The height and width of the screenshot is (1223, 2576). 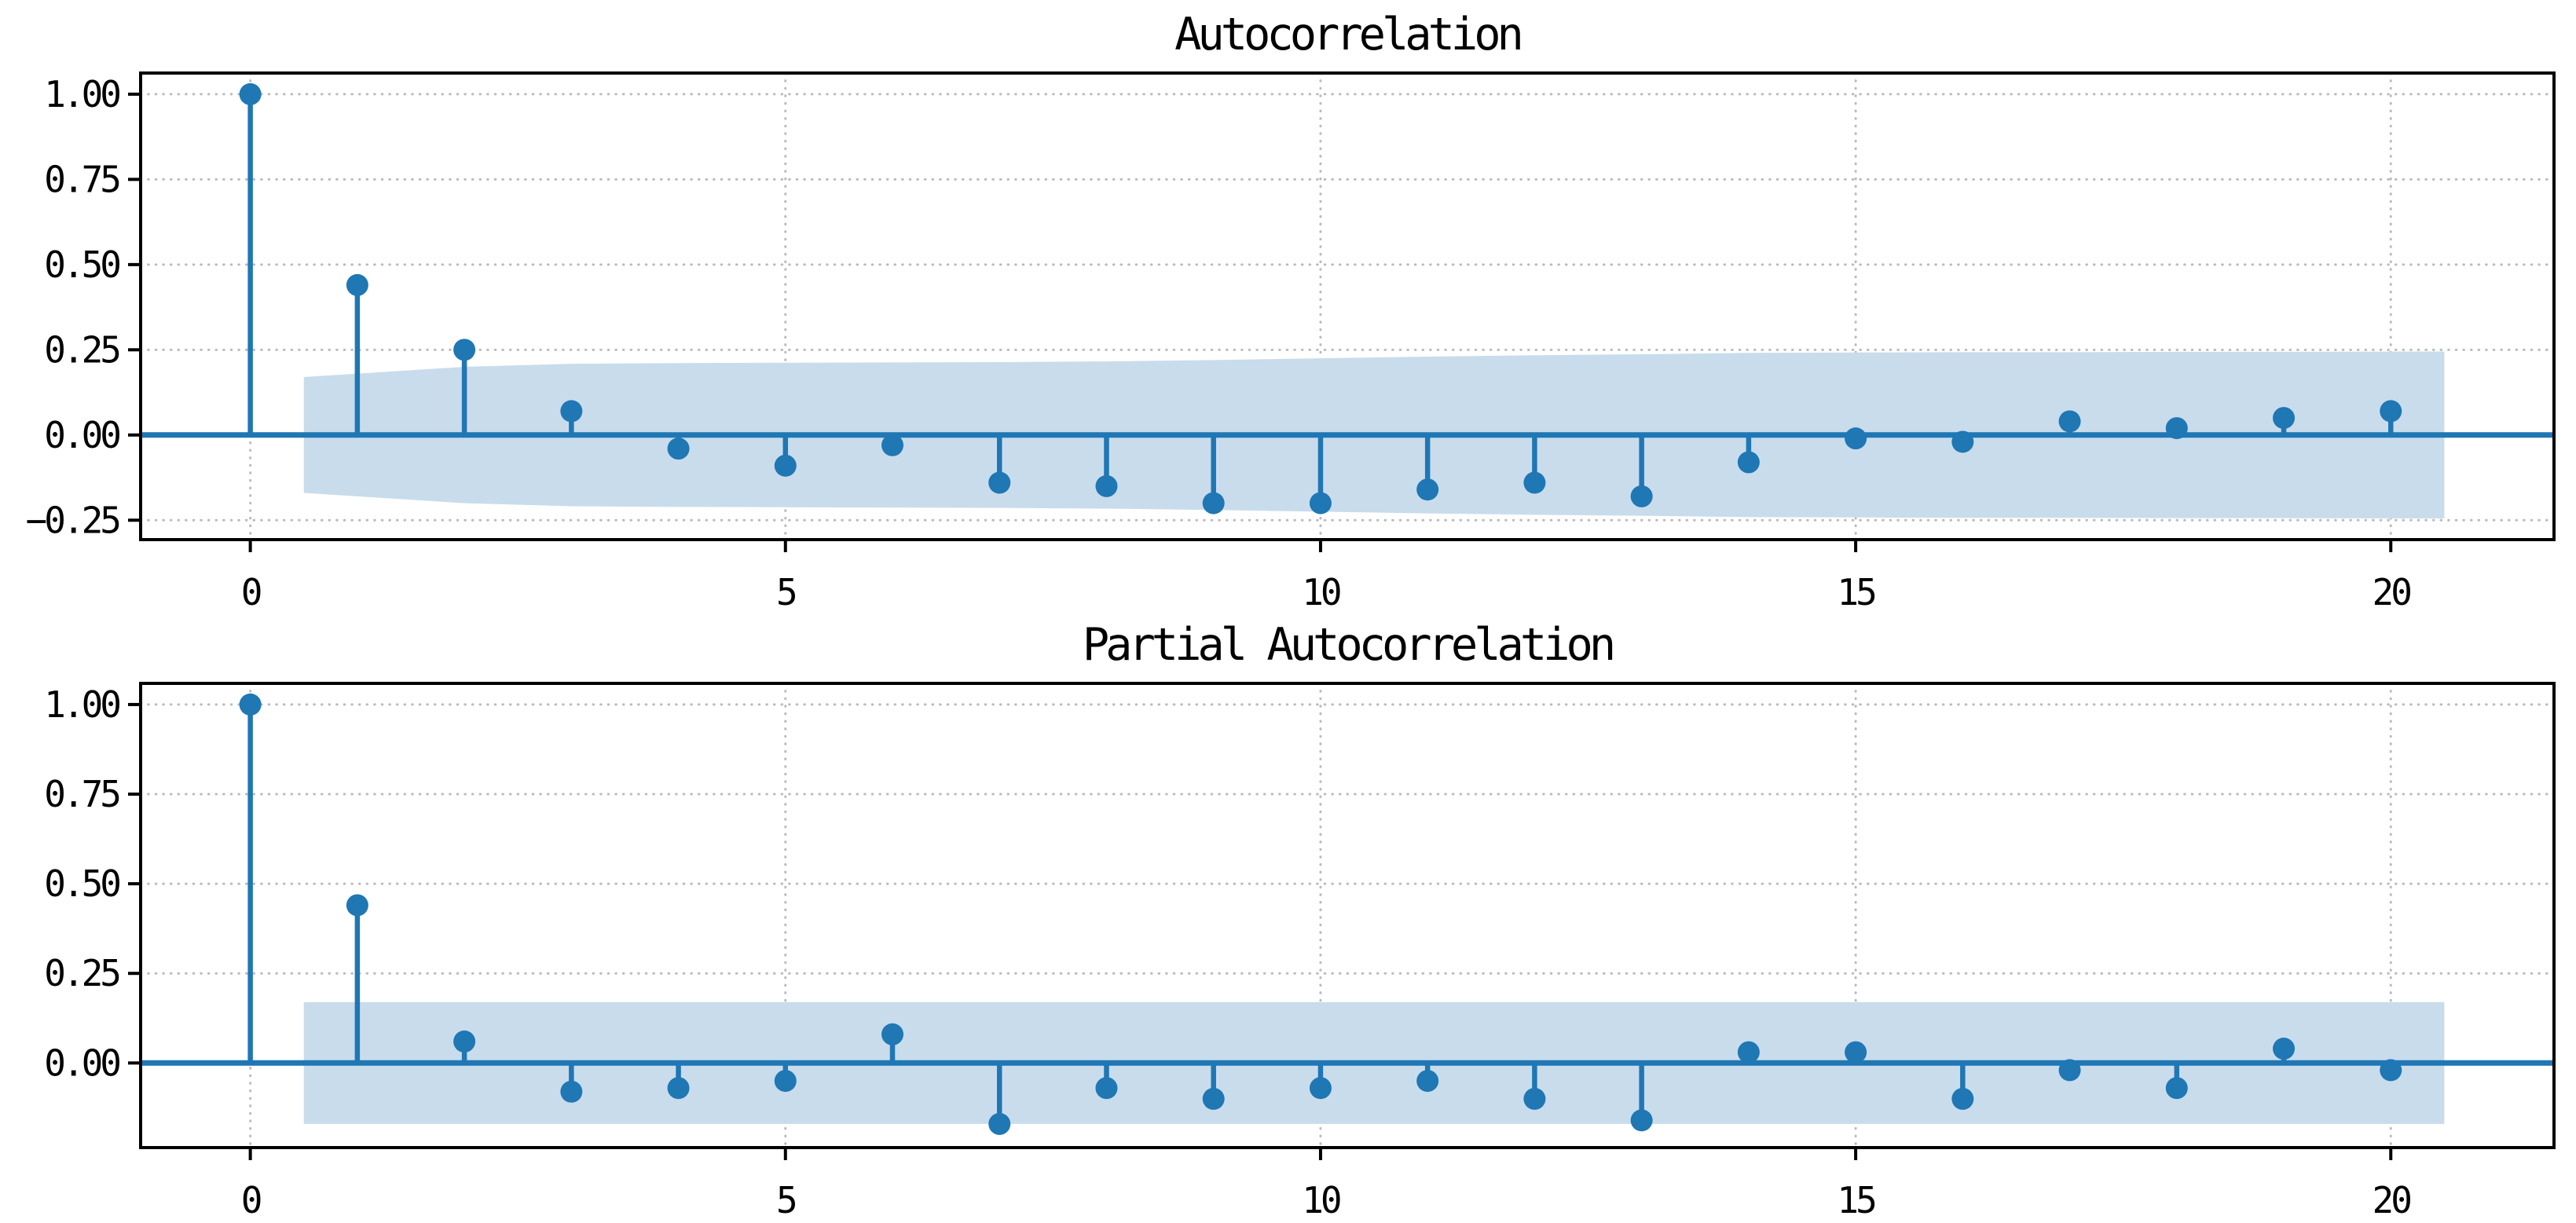 What do you see at coordinates (1856, 592) in the screenshot?
I see `acf-x-tick-label: 15` at bounding box center [1856, 592].